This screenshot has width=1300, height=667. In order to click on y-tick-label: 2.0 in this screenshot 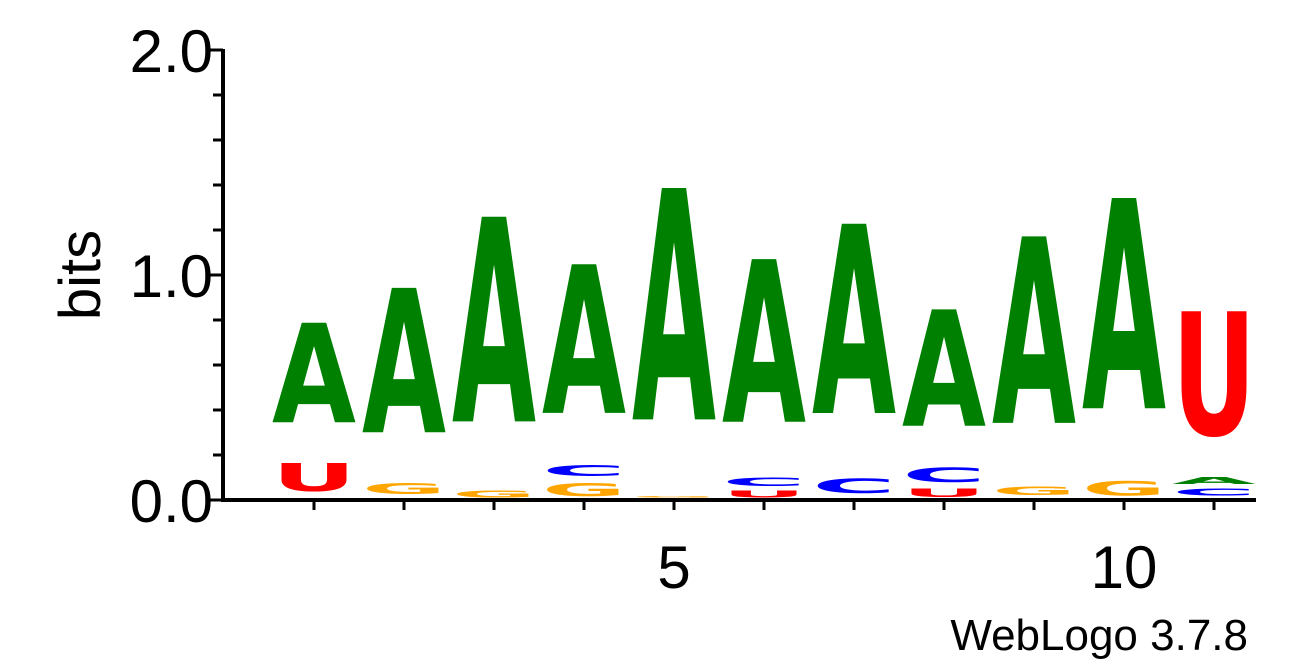, I will do `click(171, 51)`.